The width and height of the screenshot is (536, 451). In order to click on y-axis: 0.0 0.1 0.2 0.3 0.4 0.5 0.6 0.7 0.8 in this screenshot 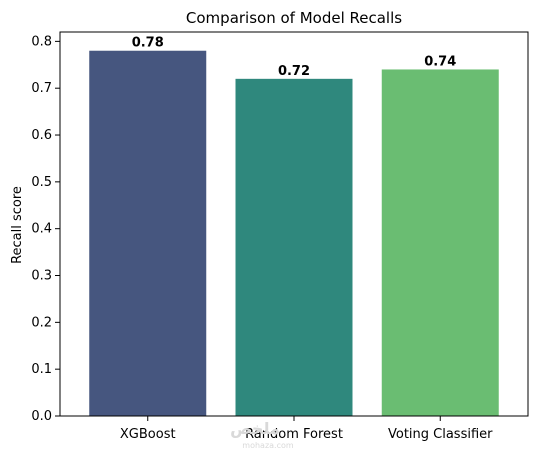, I will do `click(45, 229)`.